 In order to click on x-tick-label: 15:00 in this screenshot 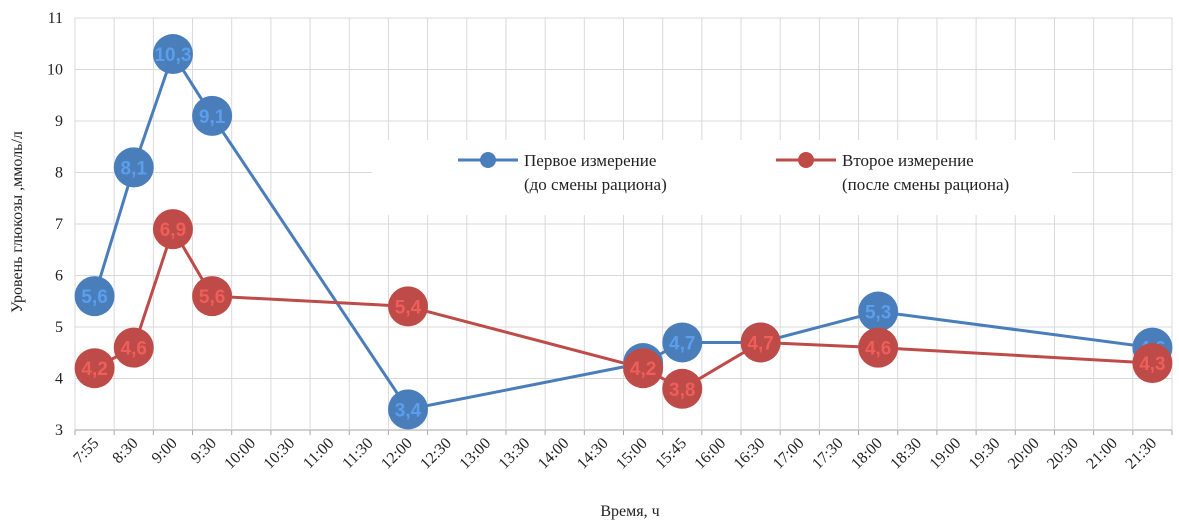, I will do `click(632, 454)`.